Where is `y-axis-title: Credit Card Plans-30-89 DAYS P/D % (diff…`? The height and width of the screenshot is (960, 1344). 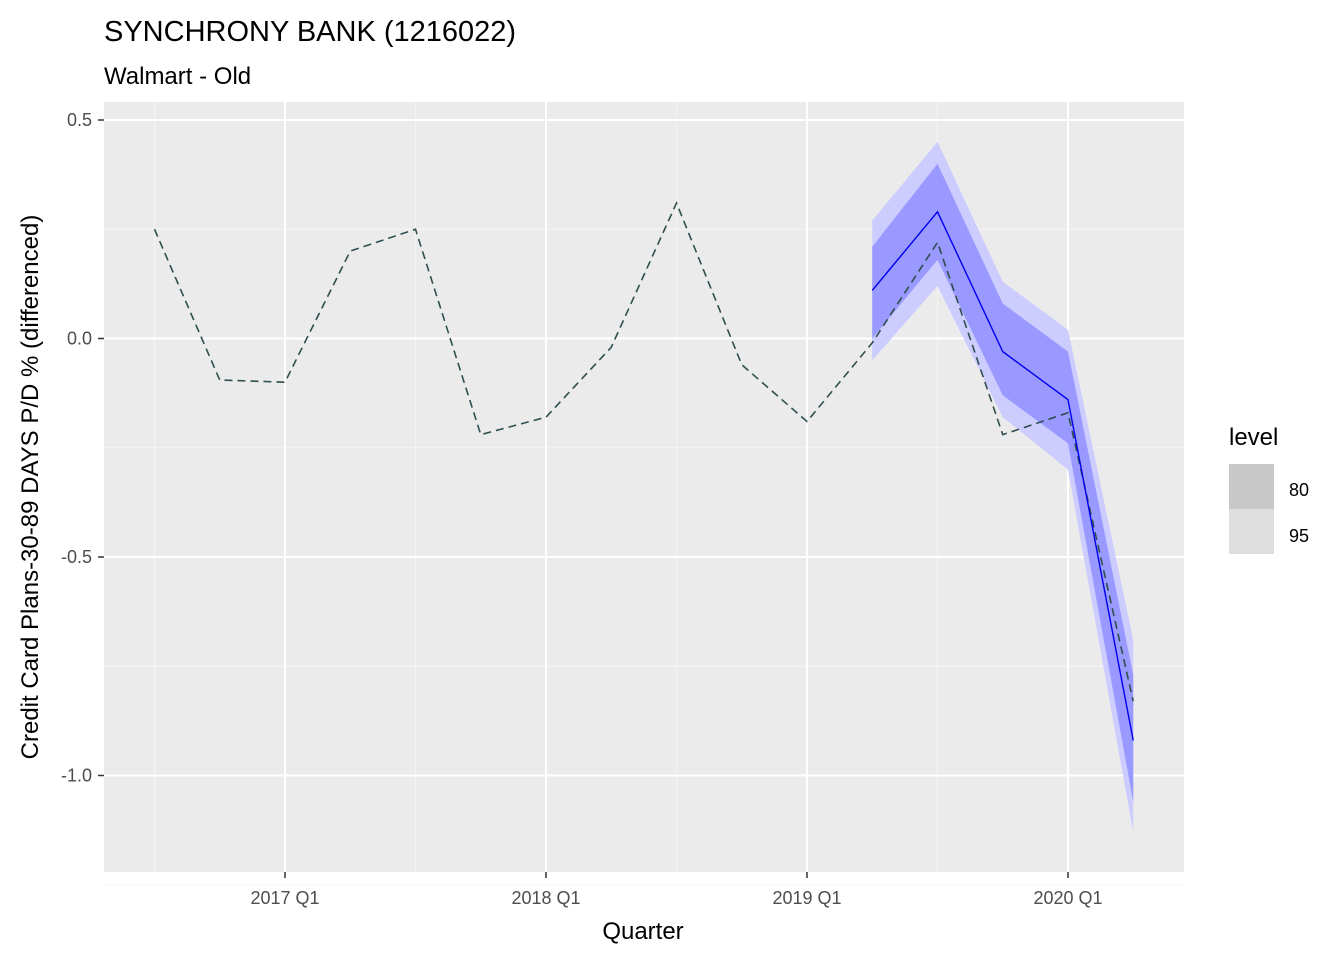
y-axis-title: Credit Card Plans-30-89 DAYS P/D % (diff… is located at coordinates (30, 487).